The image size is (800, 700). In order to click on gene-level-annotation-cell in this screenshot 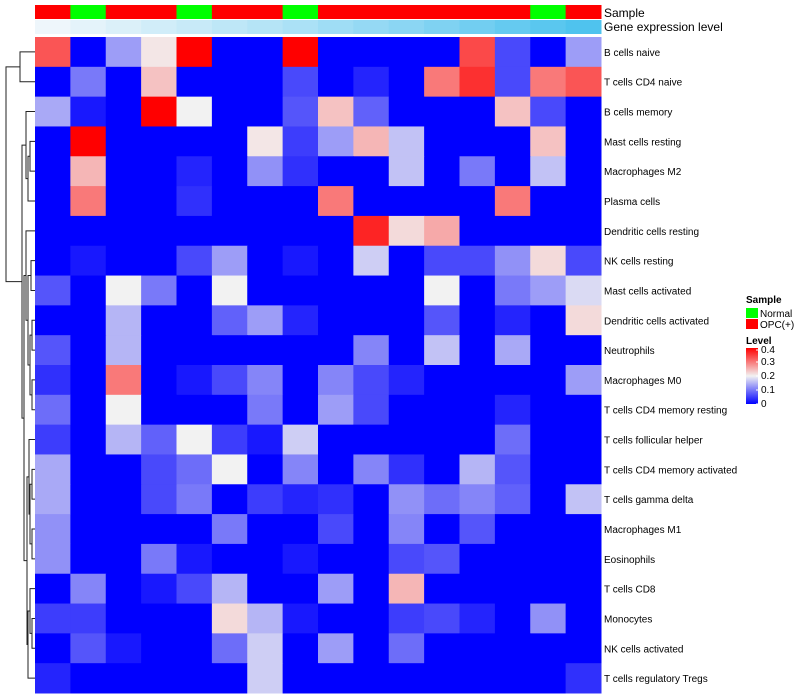, I will do `click(371, 27)`.